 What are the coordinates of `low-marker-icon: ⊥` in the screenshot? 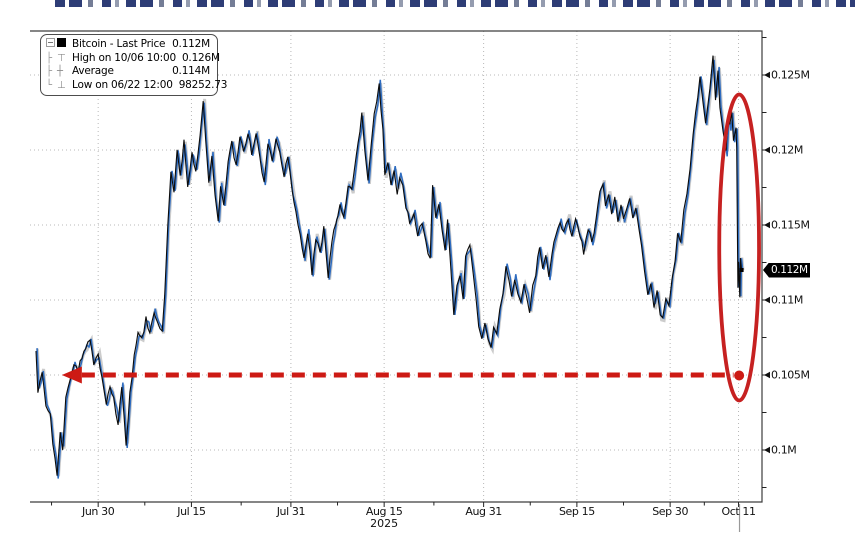 It's located at (61, 85).